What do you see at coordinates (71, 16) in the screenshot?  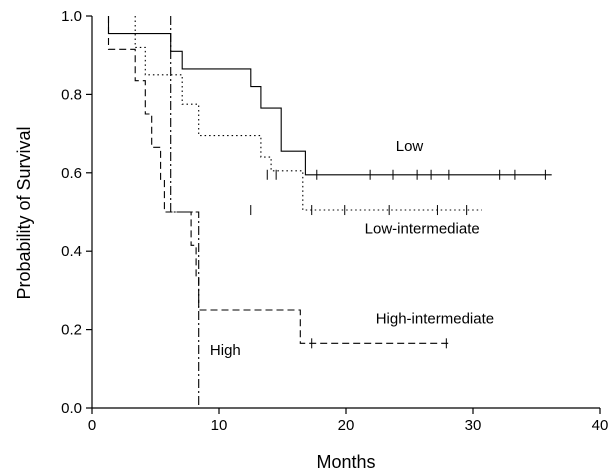 I see `y-tick-label: 1.0` at bounding box center [71, 16].